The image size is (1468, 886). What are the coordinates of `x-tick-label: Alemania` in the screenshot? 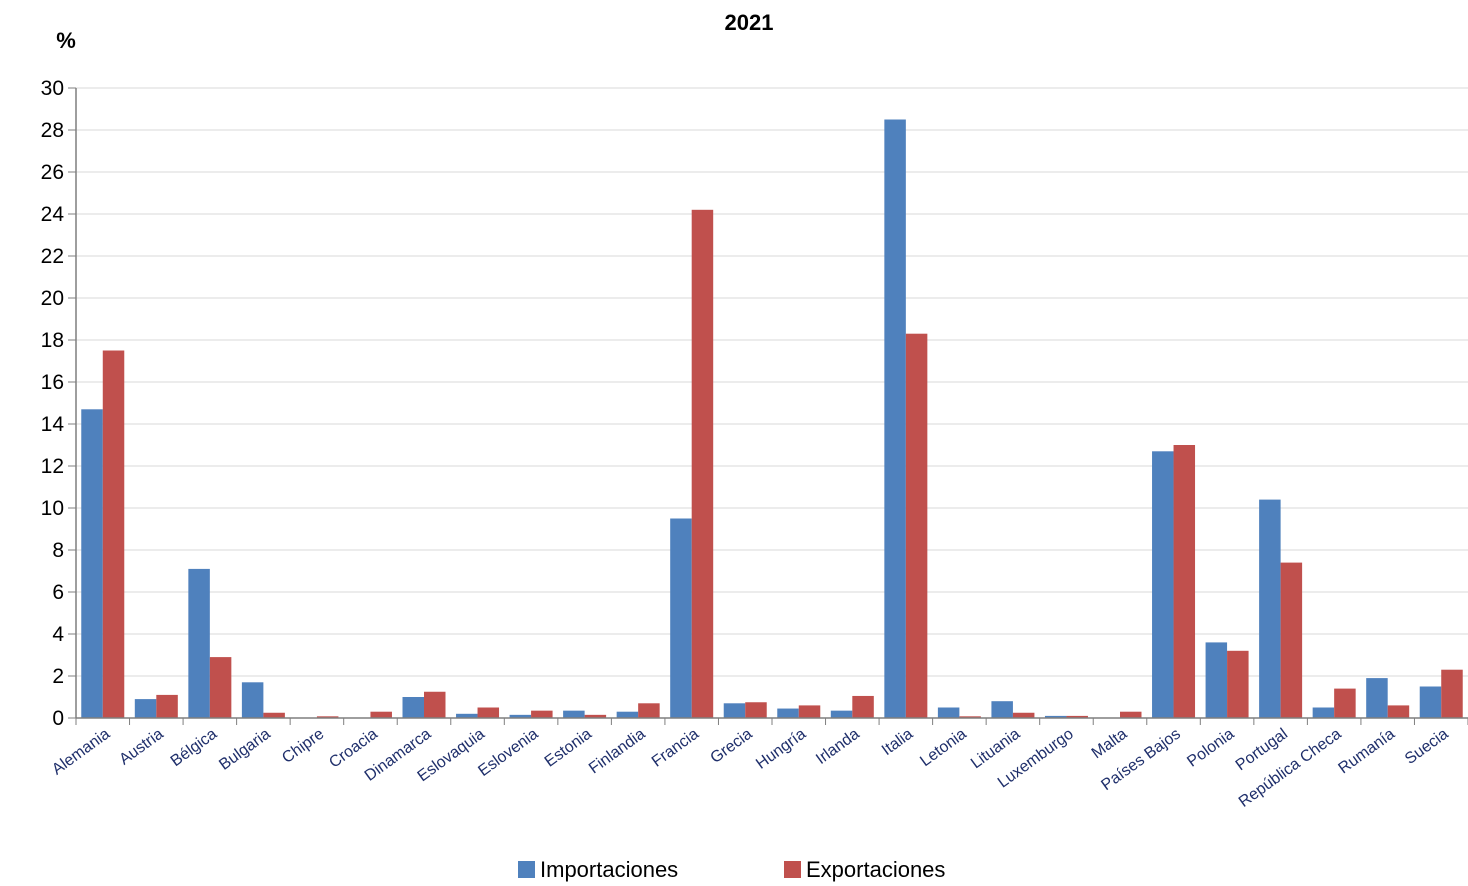 It's located at (81, 751).